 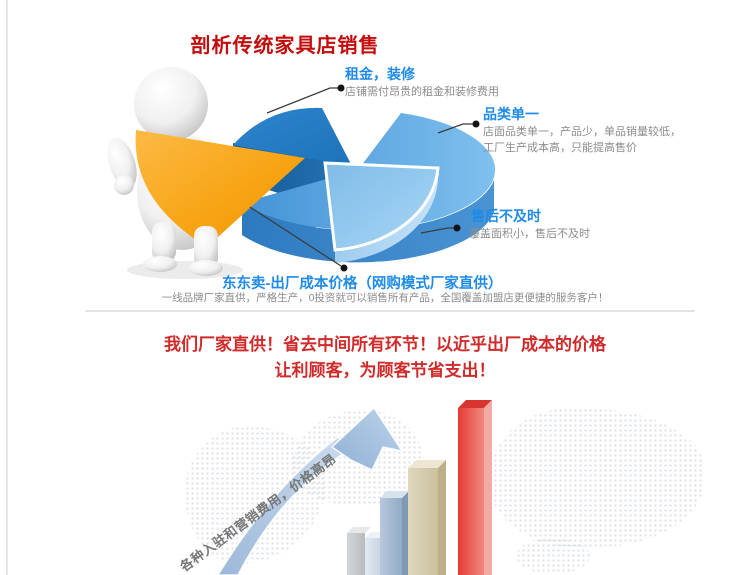 What do you see at coordinates (171, 104) in the screenshot?
I see `person-head` at bounding box center [171, 104].